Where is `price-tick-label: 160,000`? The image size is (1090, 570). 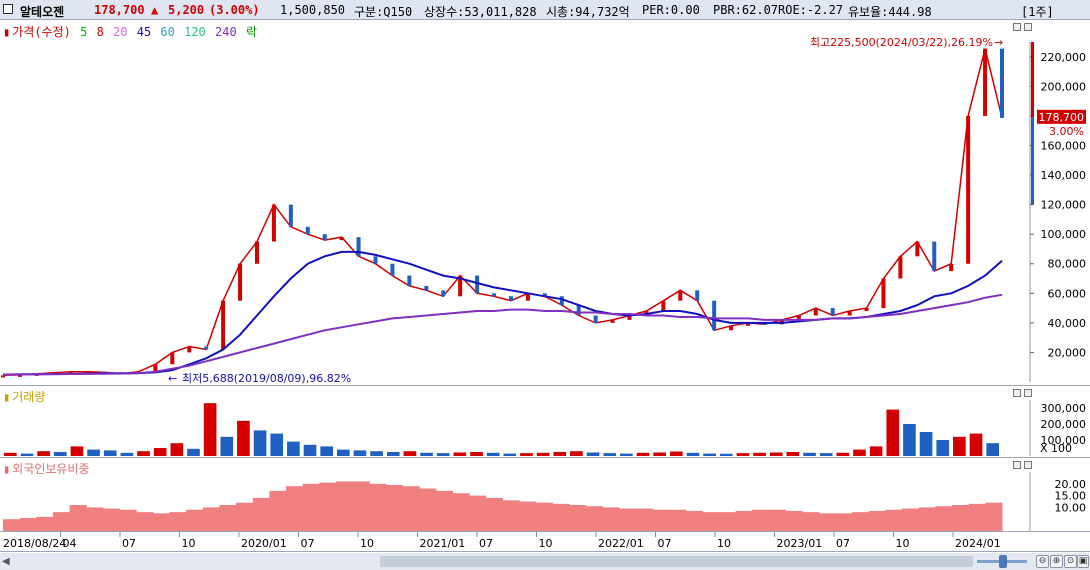 price-tick-label: 160,000 is located at coordinates (1064, 145).